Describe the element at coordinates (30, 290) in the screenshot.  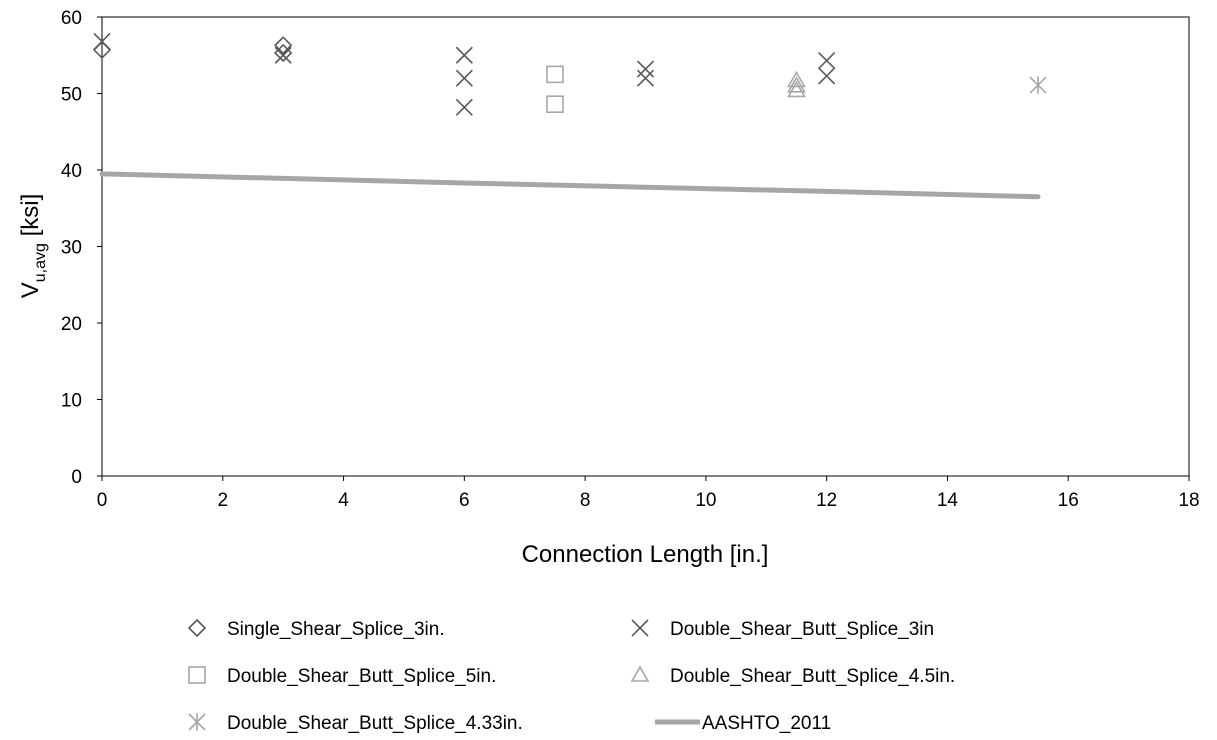
I see `y-axis-title-main: V` at that location.